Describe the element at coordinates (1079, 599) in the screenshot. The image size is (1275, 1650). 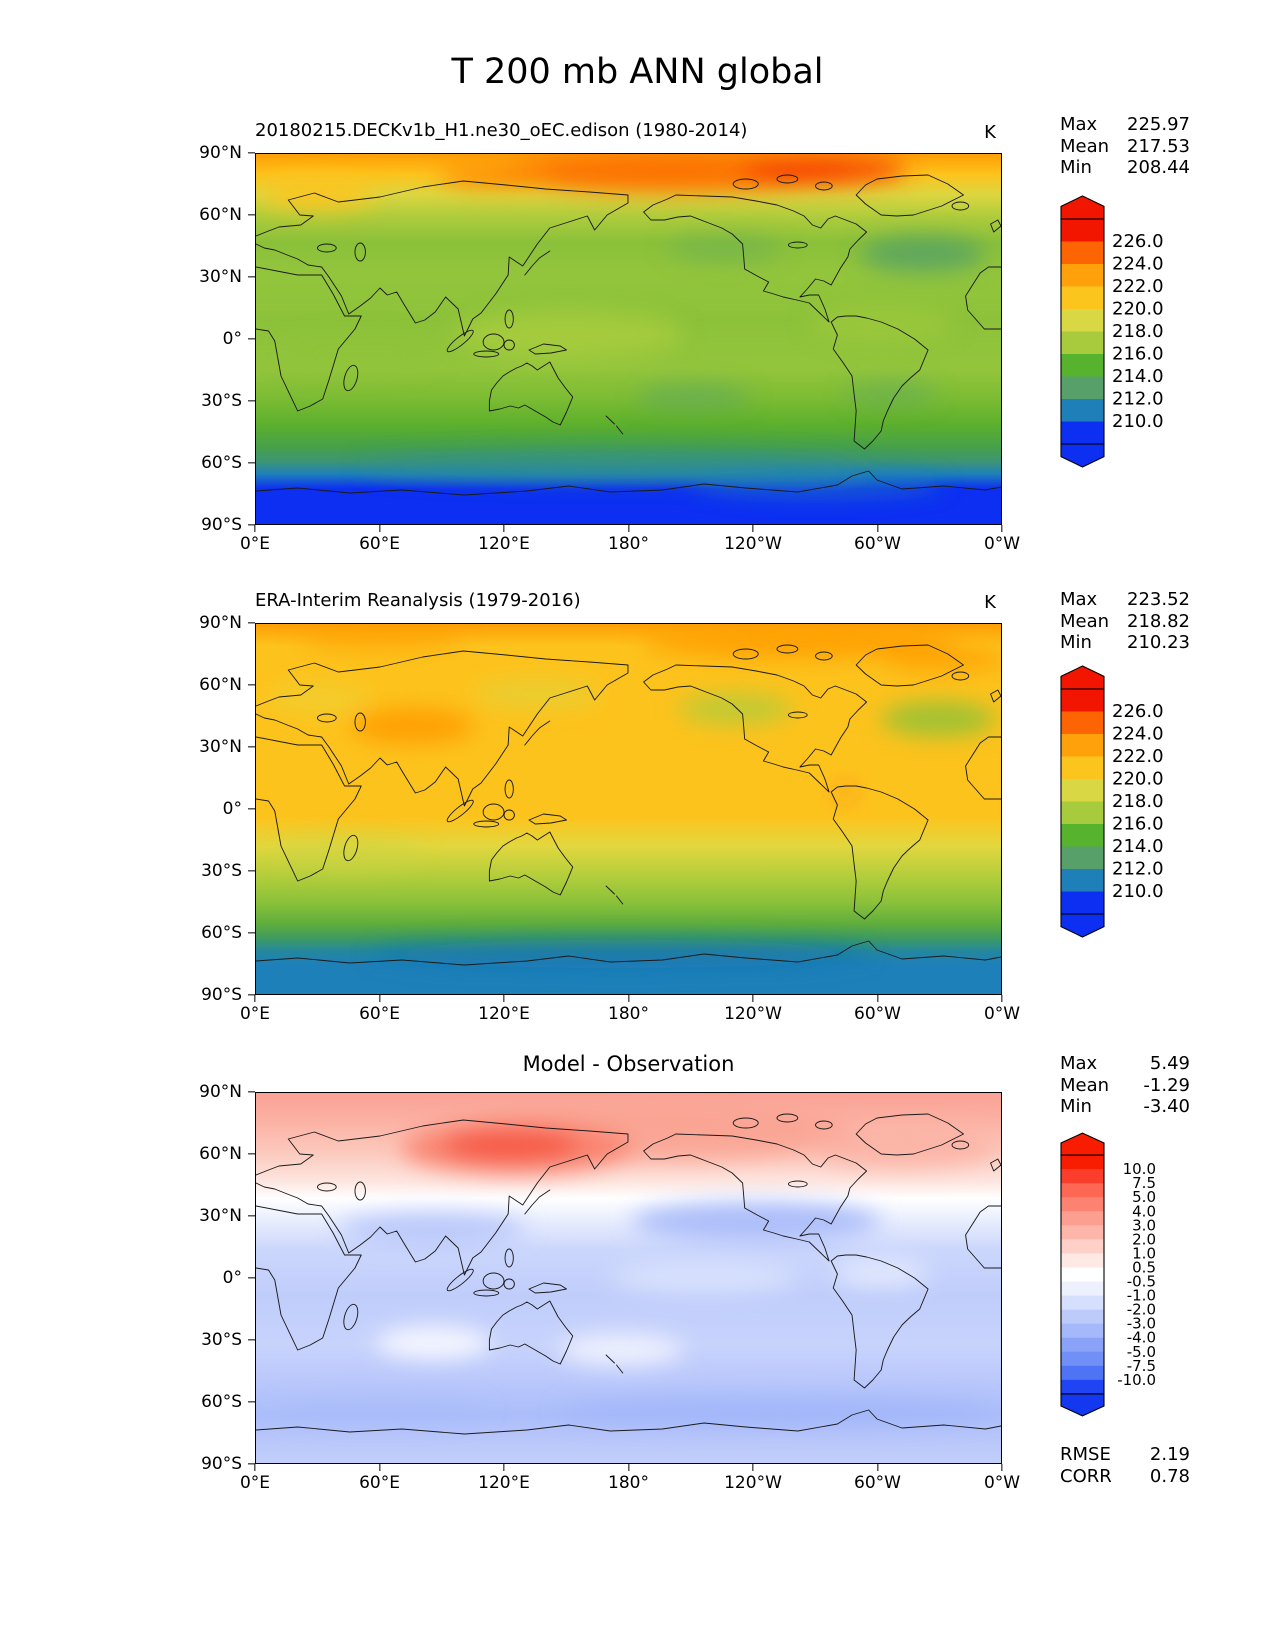
I see `stat-label: Max` at that location.